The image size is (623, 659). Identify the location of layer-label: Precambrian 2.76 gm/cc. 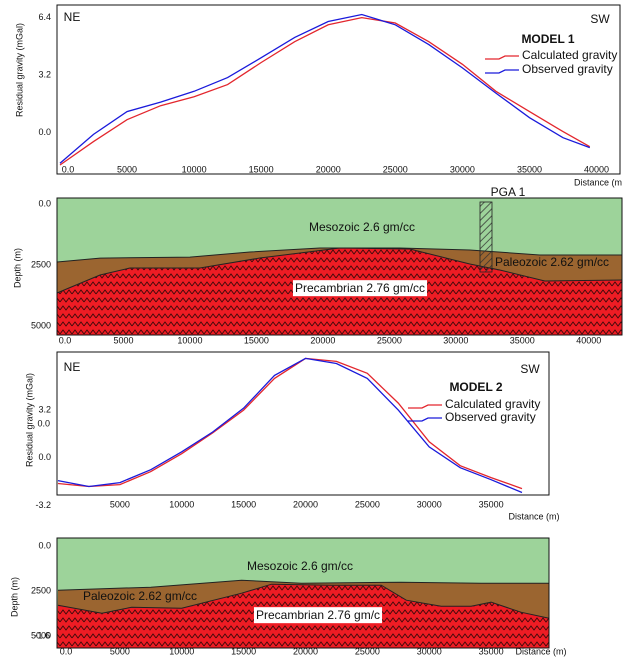
(360, 288).